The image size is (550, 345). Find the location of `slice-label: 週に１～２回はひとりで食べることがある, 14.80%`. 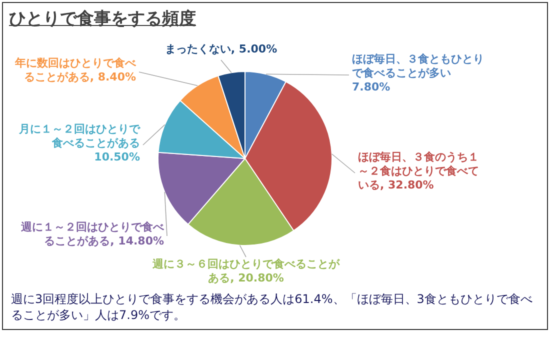

slice-label: 週に１～２回はひとりで食べることがある, 14.80% is located at coordinates (92, 234).